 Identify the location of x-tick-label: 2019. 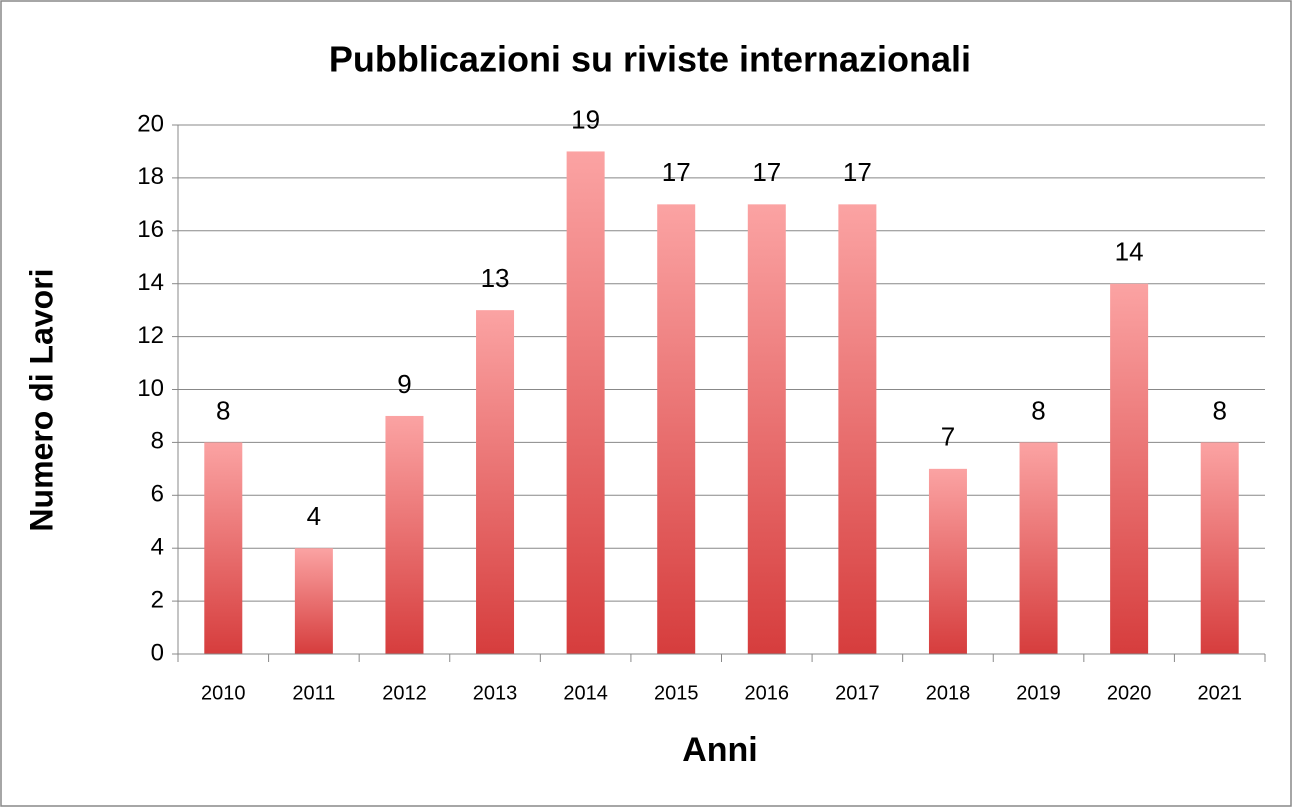
(1038, 693).